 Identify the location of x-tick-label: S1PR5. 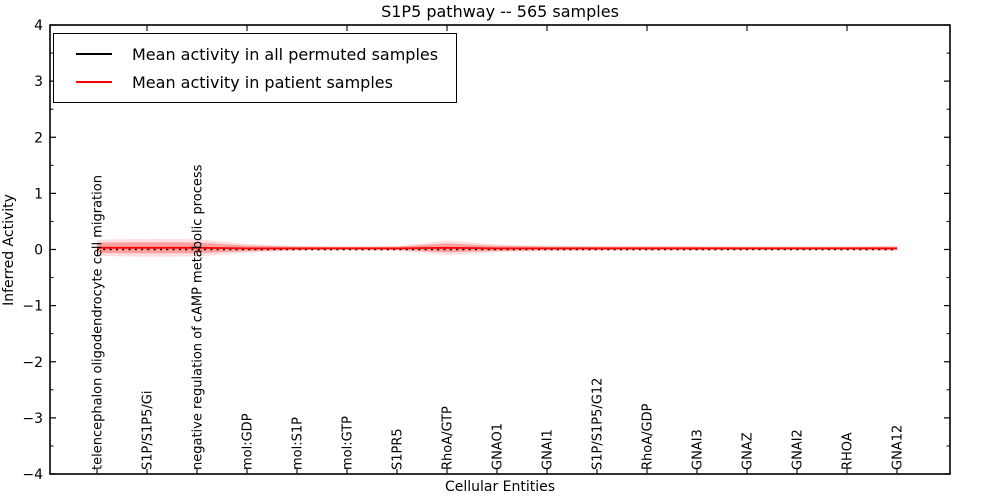
(398, 449).